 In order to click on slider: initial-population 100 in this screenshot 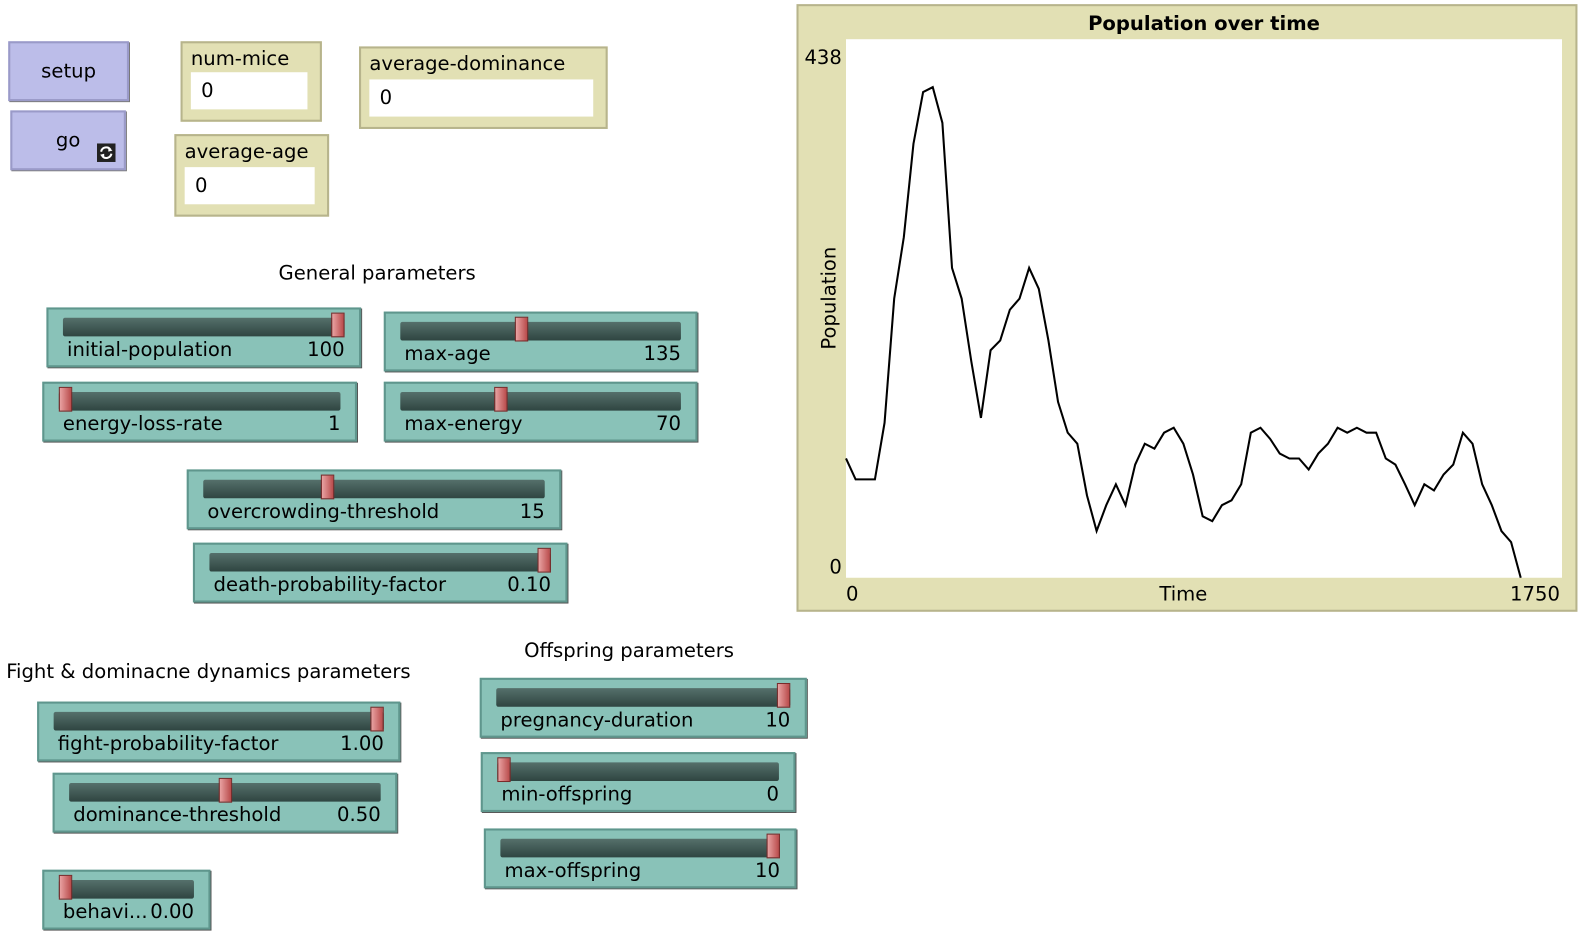, I will do `click(204, 337)`.